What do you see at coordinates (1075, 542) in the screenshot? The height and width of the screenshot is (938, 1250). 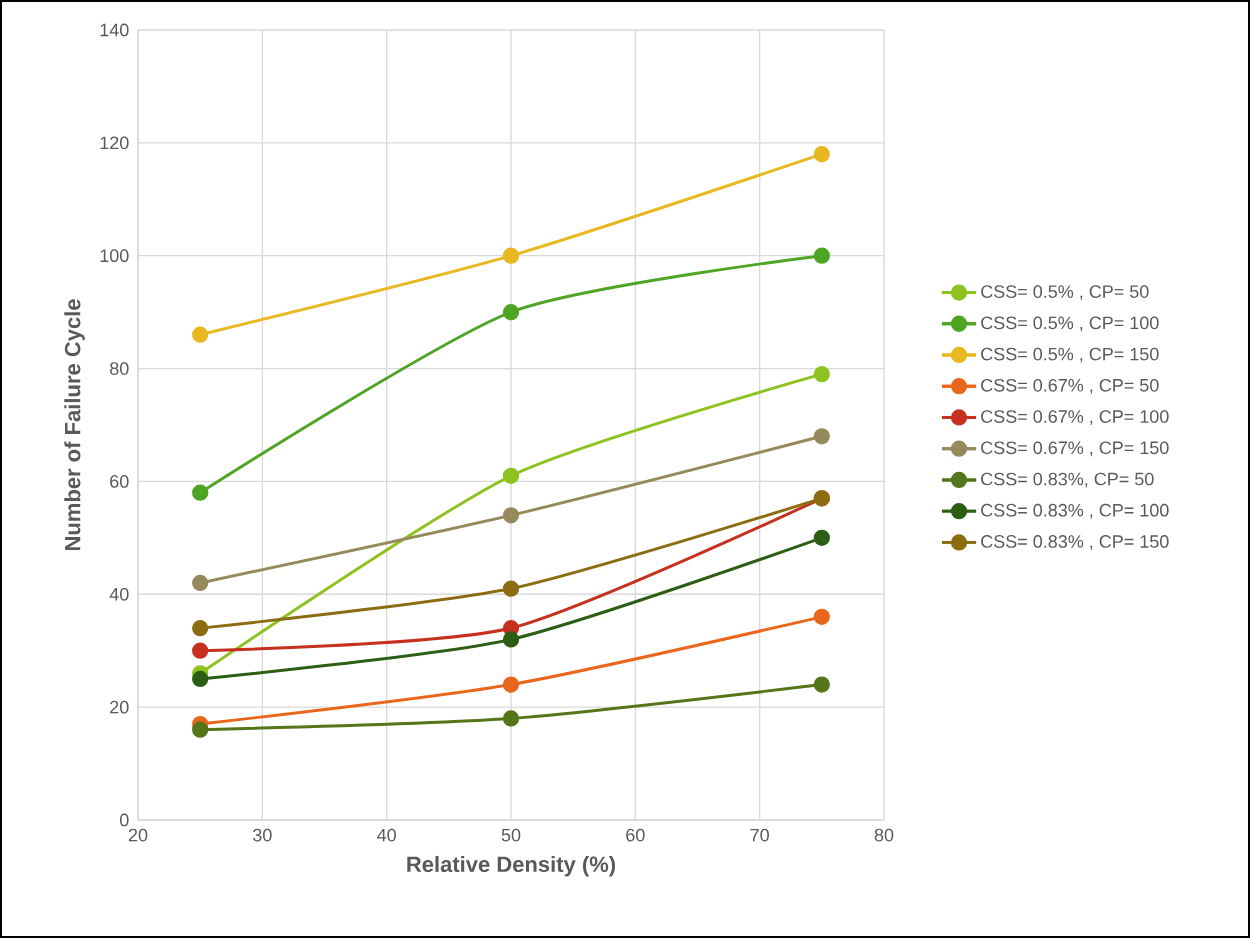 I see `legend-label: CSS= 0.83% , CP= 150` at bounding box center [1075, 542].